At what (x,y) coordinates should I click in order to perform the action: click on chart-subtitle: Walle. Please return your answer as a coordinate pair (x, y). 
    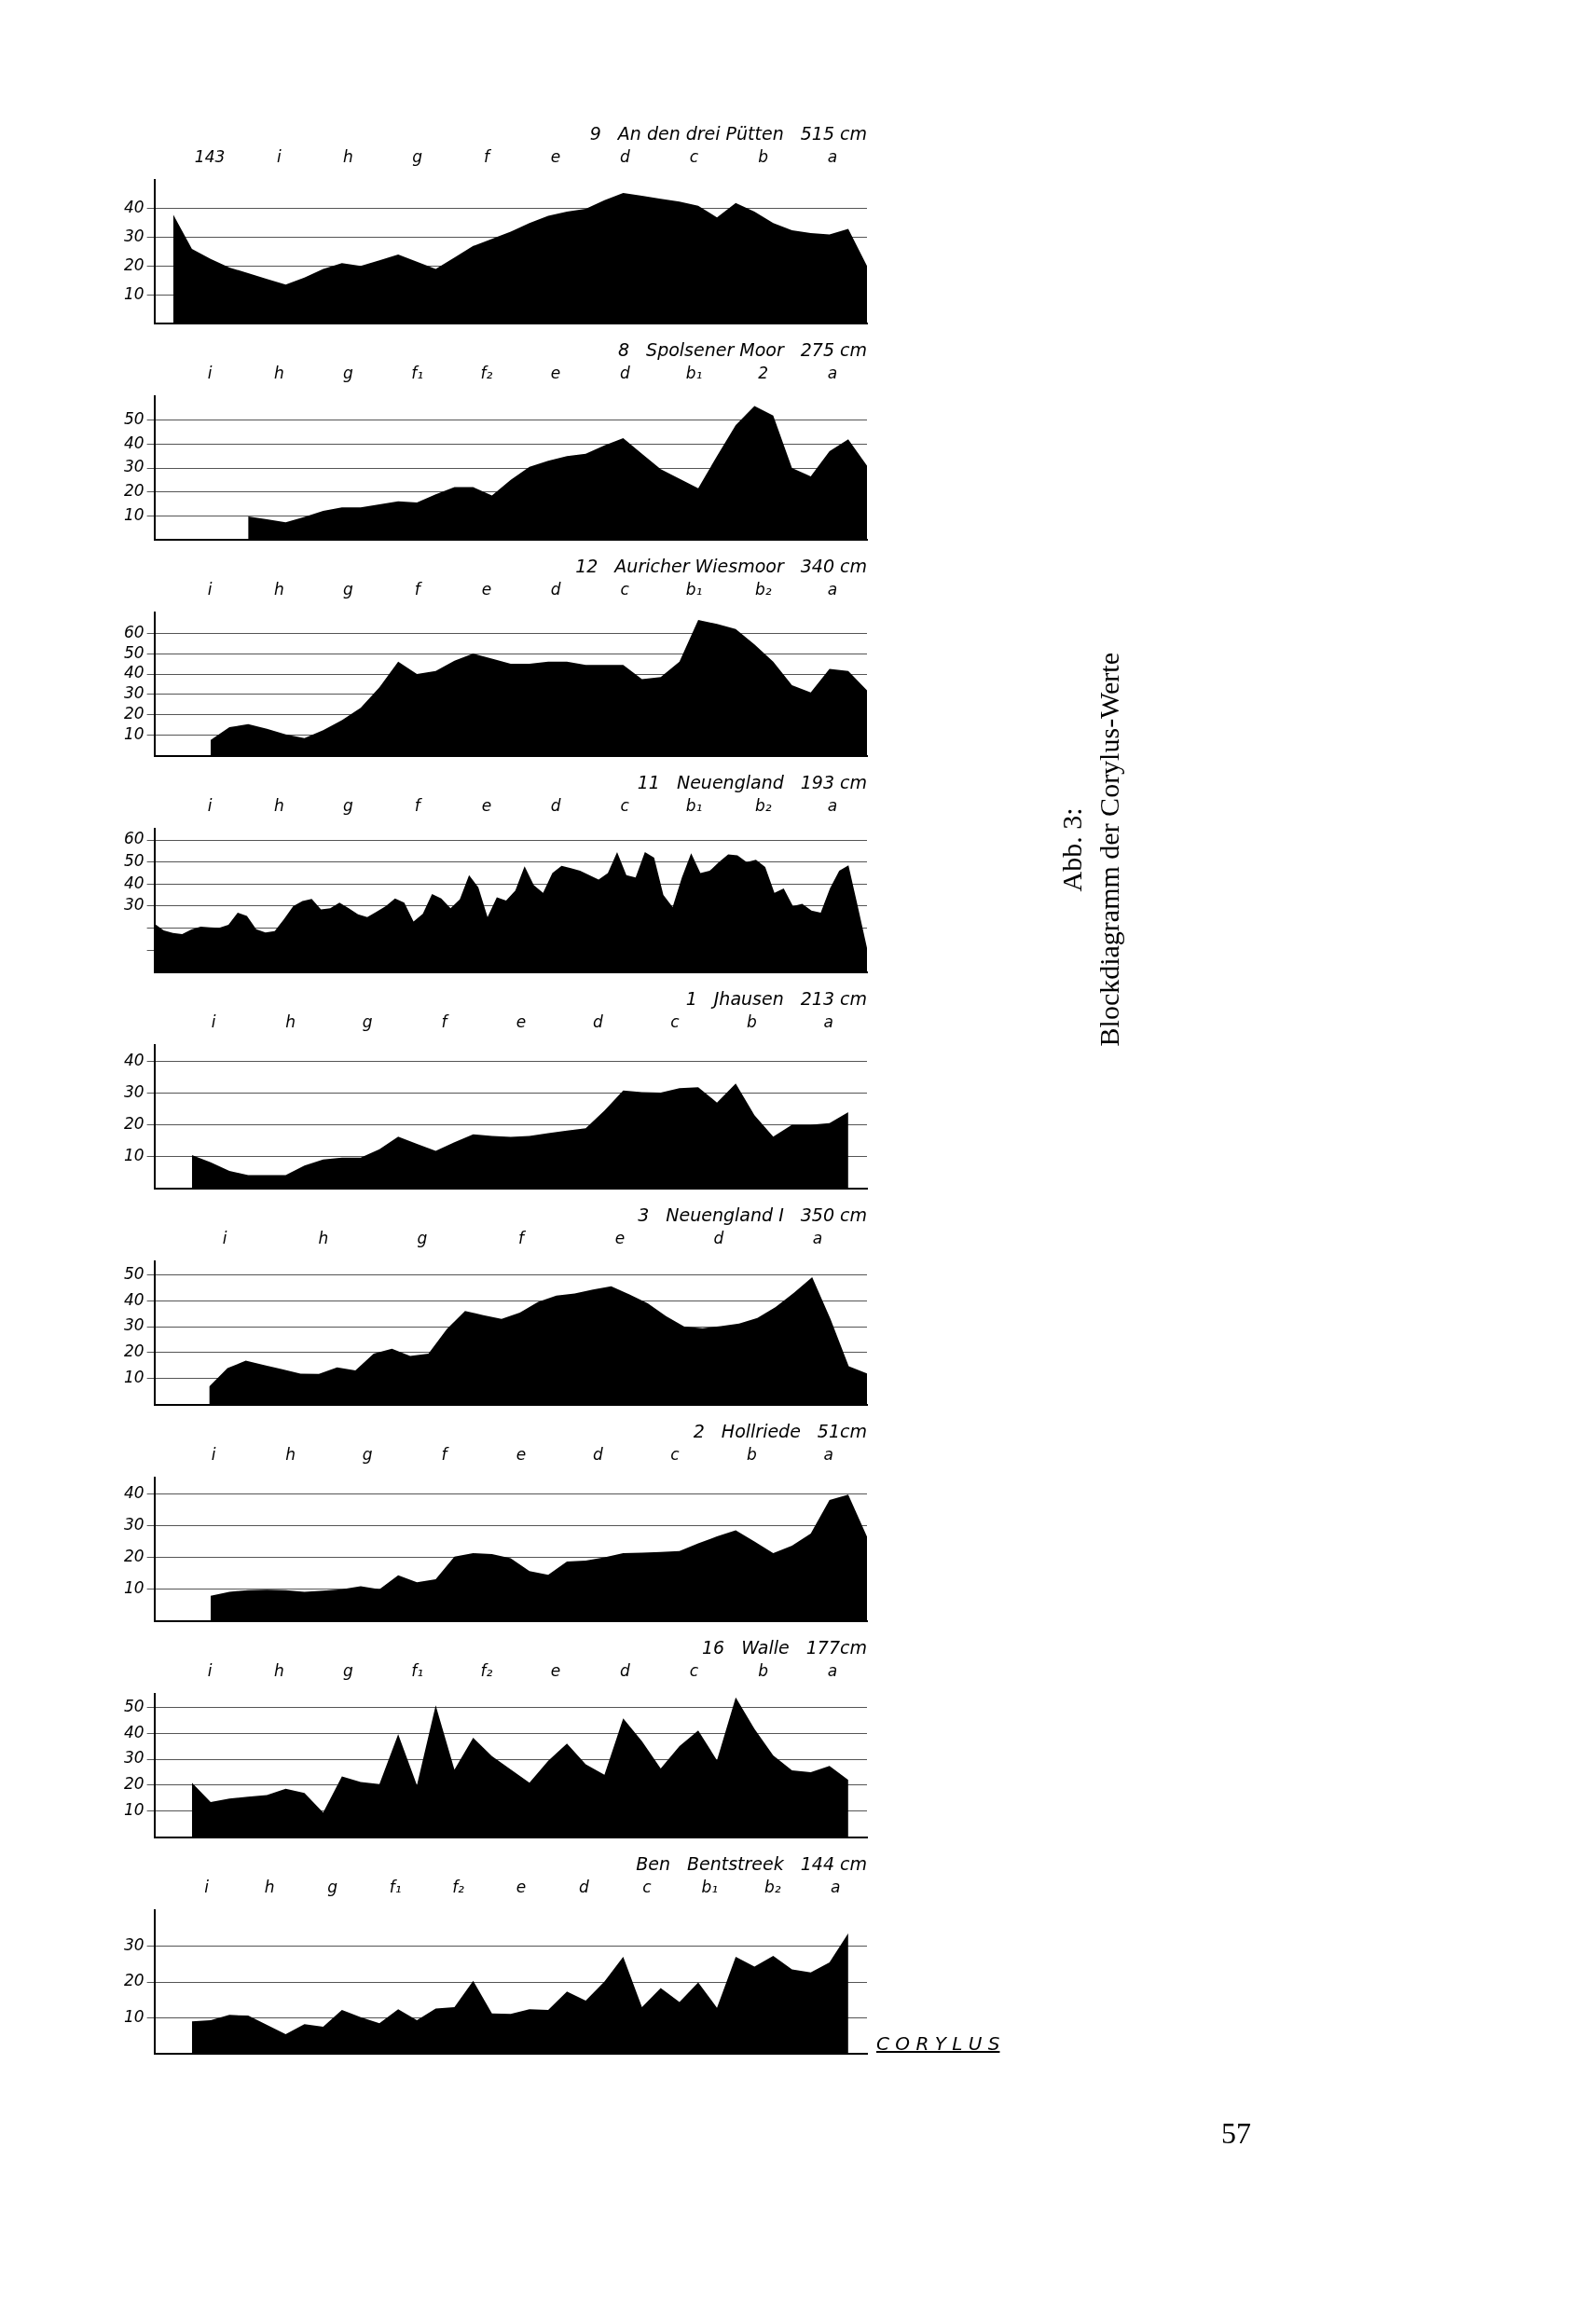
    Looking at the image, I should click on (765, 1647).